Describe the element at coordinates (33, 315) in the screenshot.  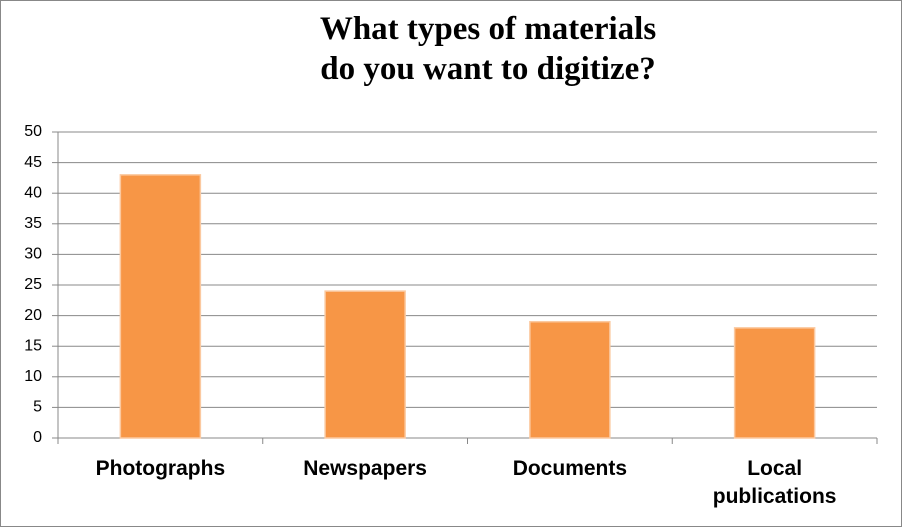
I see `y-tick-label: 20` at that location.